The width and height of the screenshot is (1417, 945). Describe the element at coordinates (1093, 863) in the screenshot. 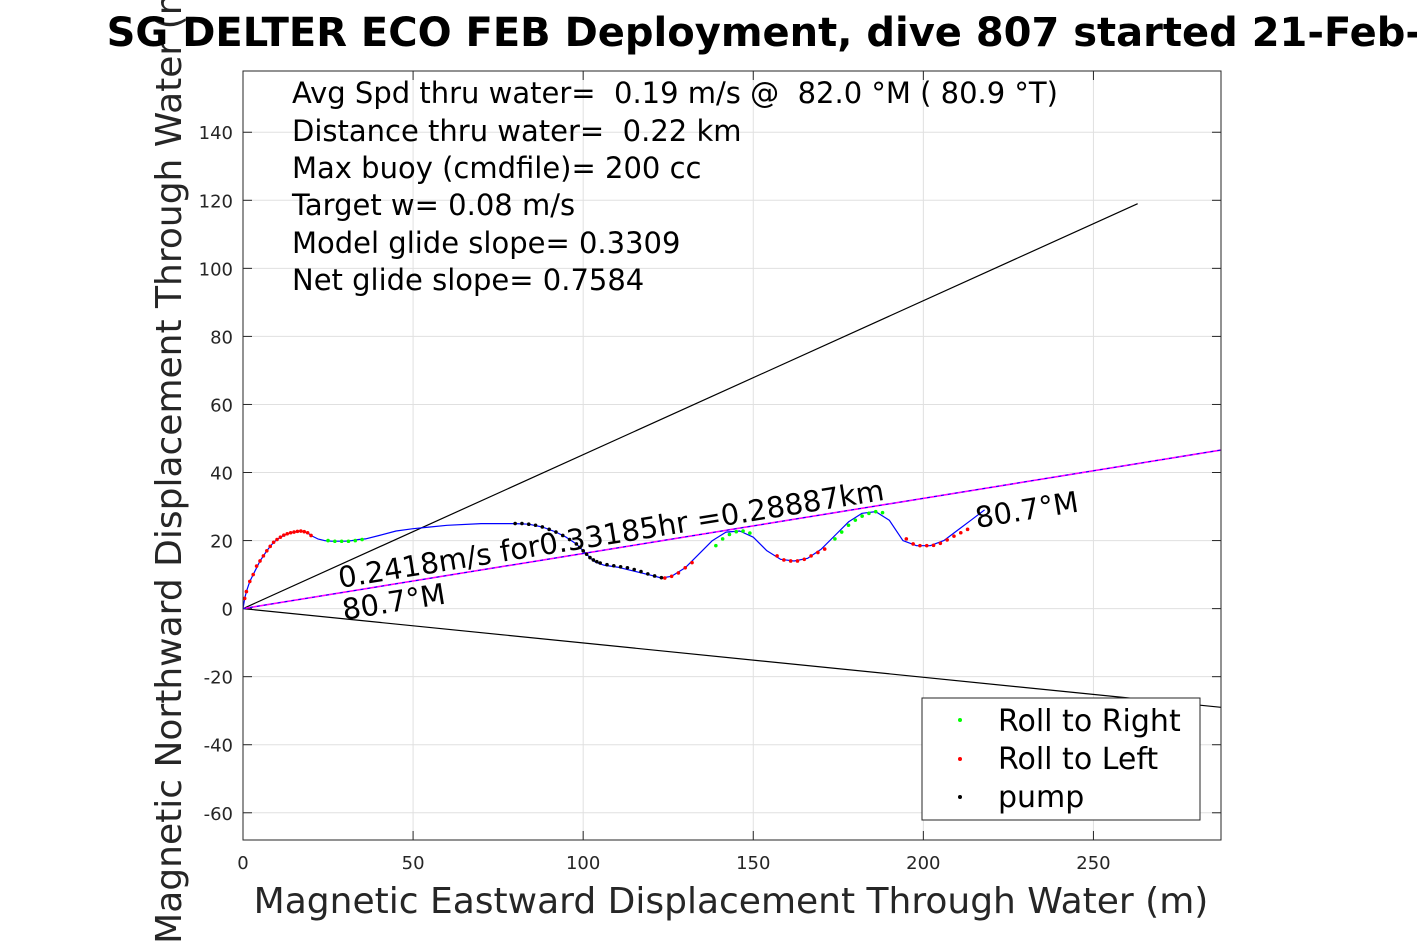

I see `x-tick-label: 250` at that location.